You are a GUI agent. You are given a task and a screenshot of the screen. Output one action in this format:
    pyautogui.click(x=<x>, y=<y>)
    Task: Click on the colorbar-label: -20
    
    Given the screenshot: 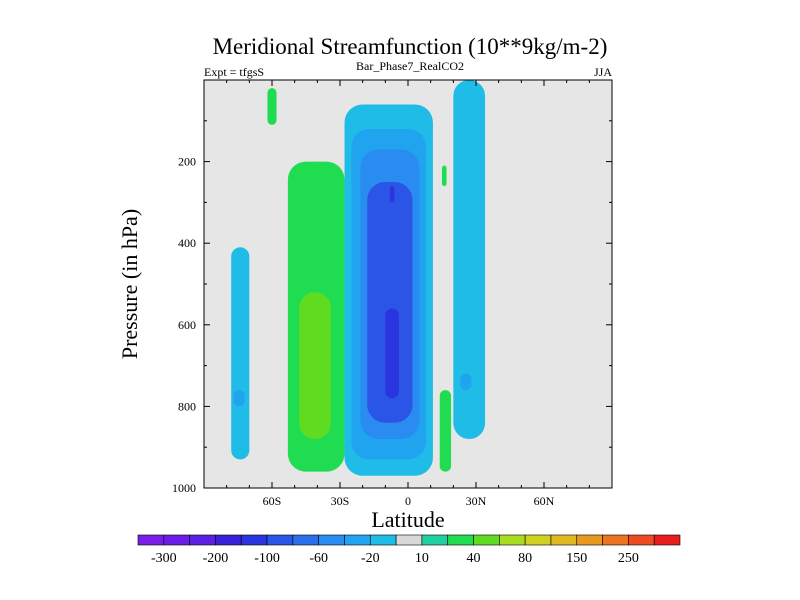 What is the action you would take?
    pyautogui.click(x=370, y=558)
    